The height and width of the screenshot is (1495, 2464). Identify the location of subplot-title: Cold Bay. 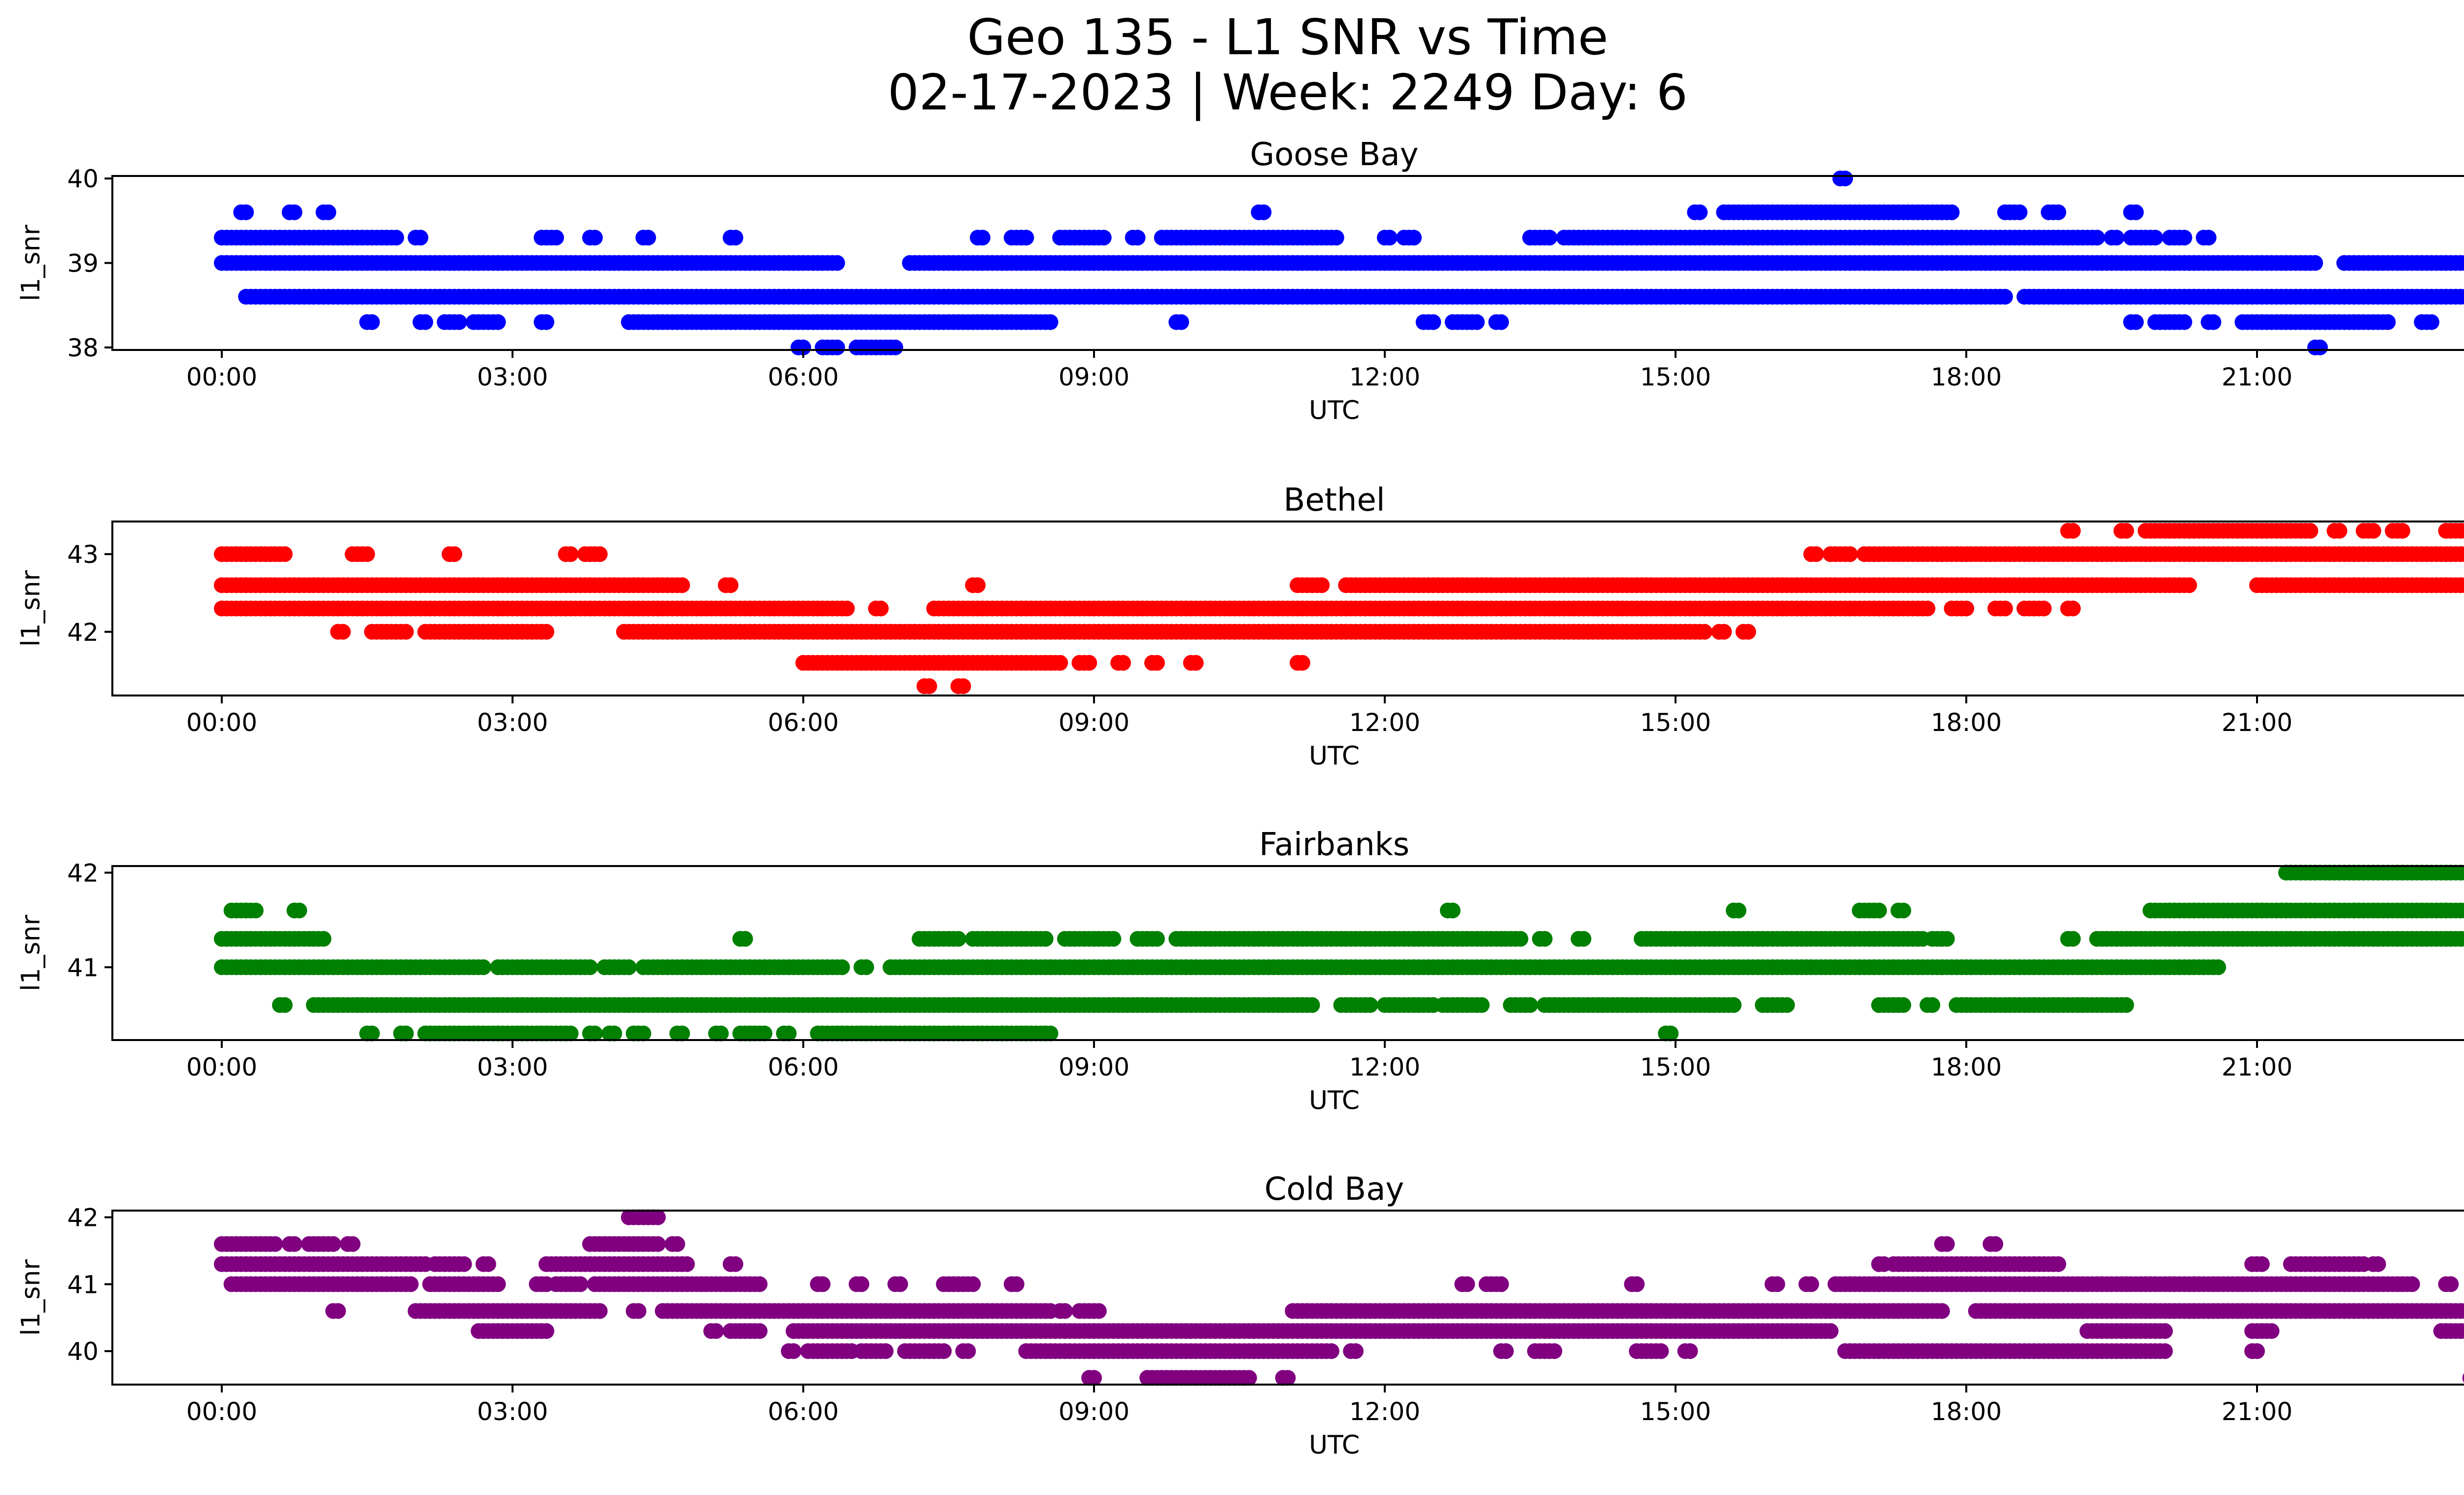
(1334, 1189).